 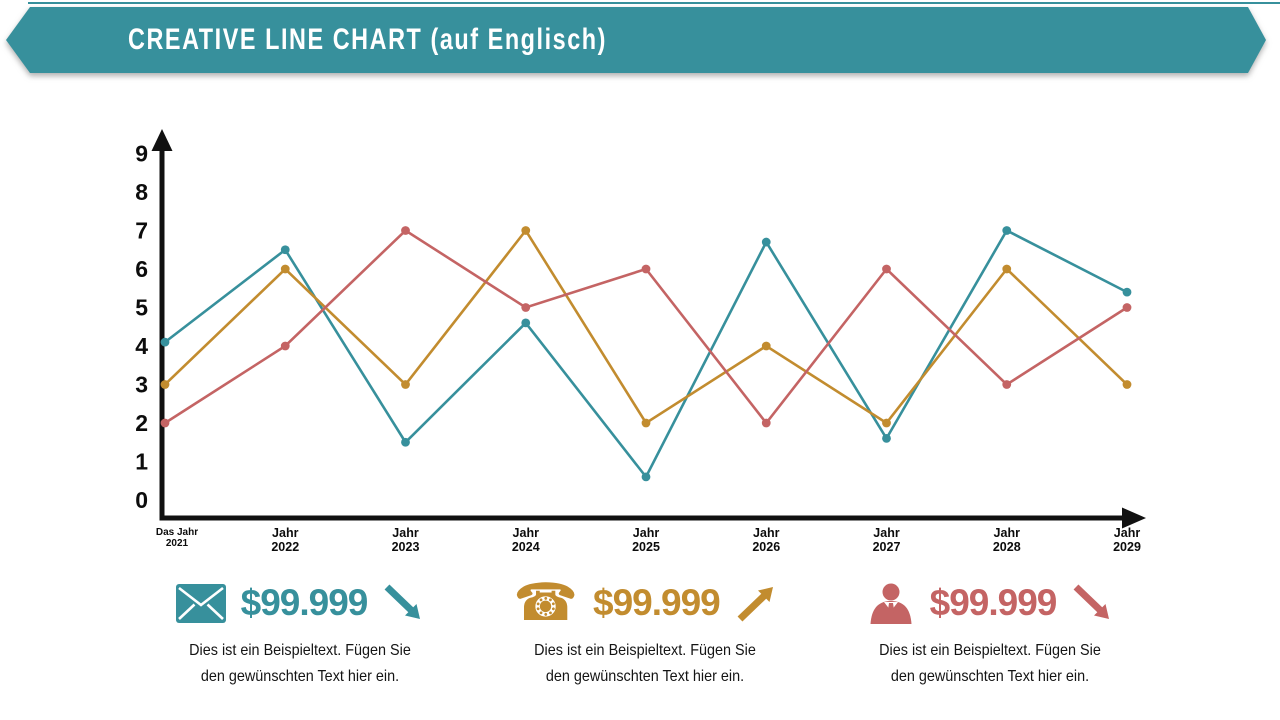 I want to click on y-axis-arrowhead-icon, so click(x=162, y=140).